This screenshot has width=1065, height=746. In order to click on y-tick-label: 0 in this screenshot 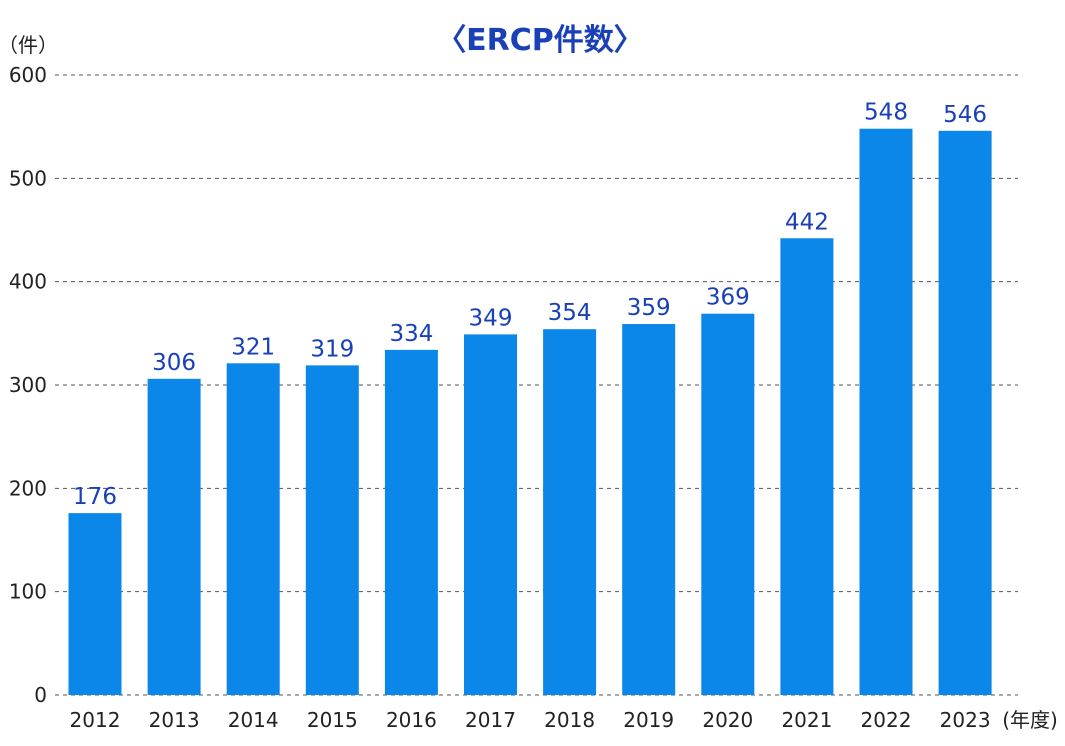, I will do `click(40, 695)`.